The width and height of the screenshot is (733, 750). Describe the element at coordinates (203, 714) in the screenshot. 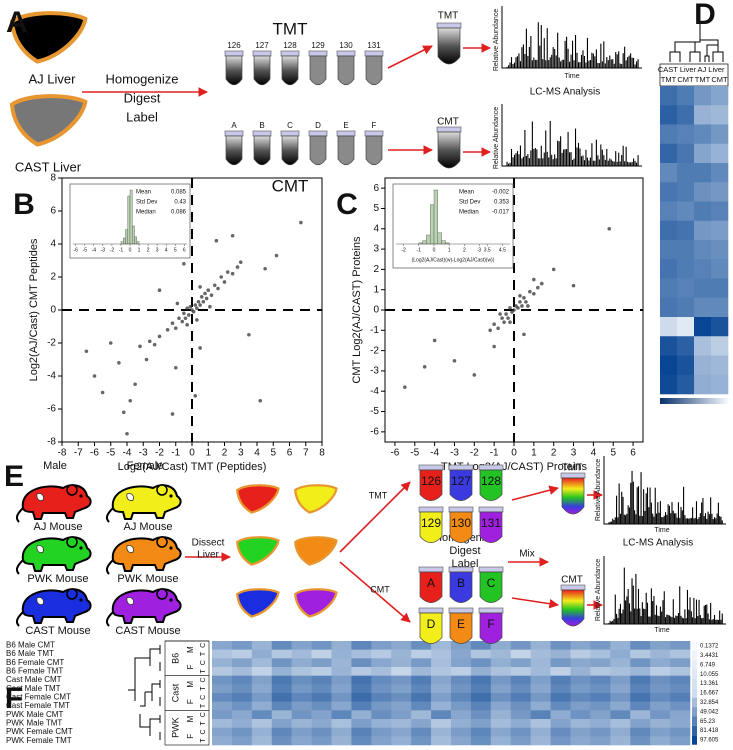

I see `channel-label: C` at that location.